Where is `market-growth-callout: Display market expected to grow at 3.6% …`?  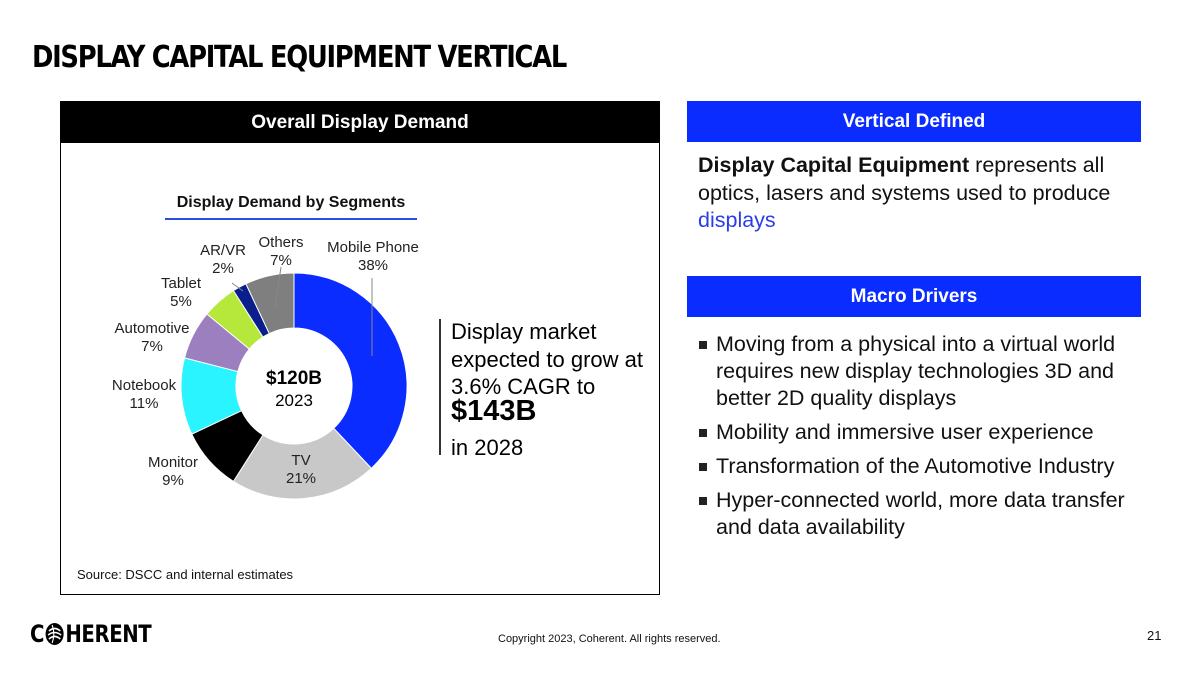 market-growth-callout: Display market expected to grow at 3.6% … is located at coordinates (547, 359).